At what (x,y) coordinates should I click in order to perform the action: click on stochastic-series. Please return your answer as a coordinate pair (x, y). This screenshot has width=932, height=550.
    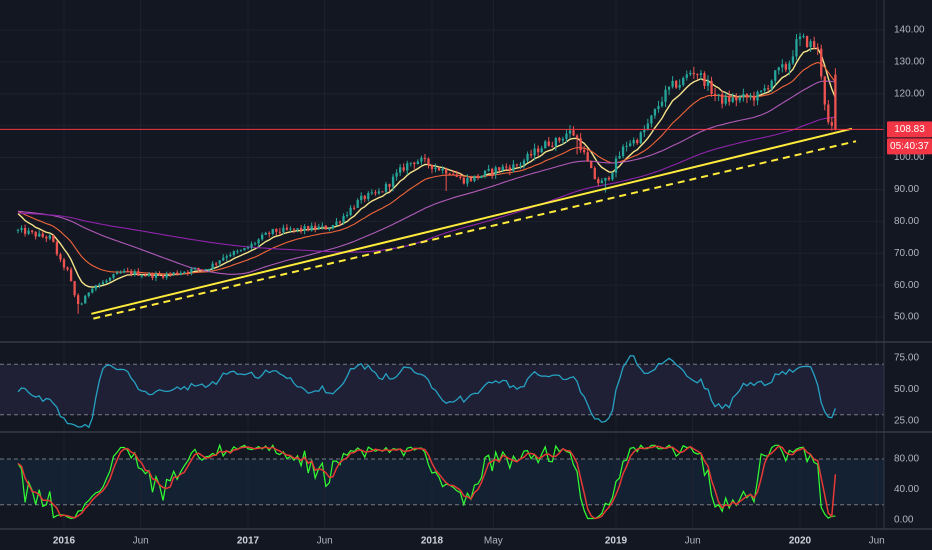
    Looking at the image, I should click on (427, 481).